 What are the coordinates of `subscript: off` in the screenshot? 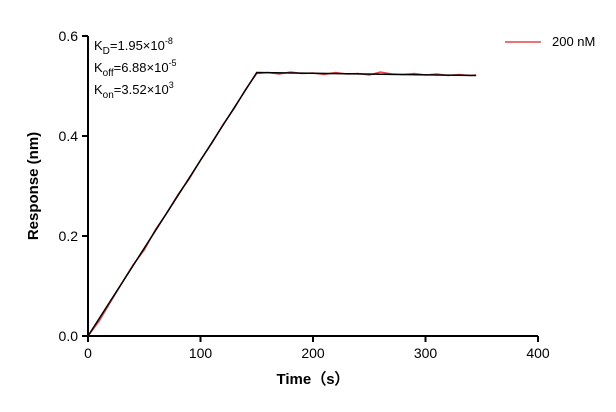 It's located at (108, 73).